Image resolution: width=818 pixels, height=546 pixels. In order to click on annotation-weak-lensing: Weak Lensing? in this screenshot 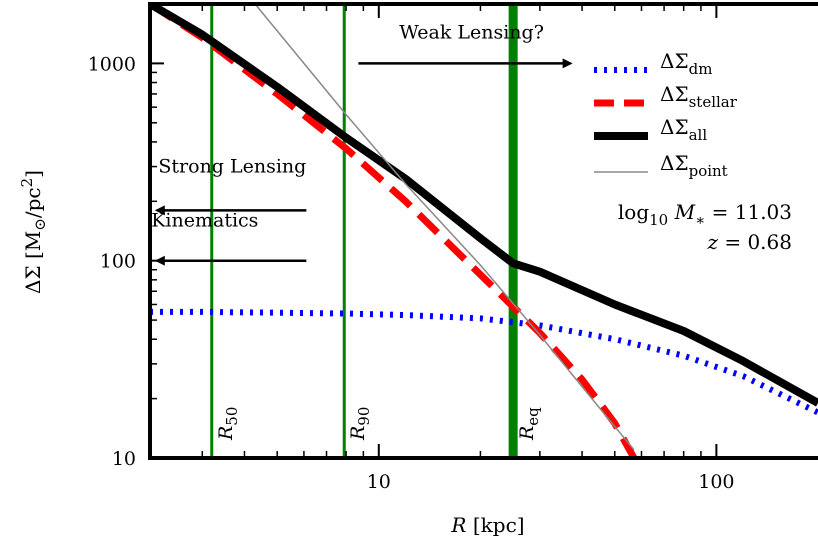, I will do `click(471, 33)`.